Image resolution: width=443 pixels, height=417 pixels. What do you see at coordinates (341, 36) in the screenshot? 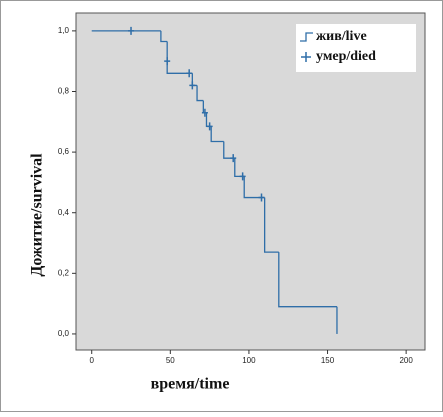
I see `legend-label: жив/live` at bounding box center [341, 36].